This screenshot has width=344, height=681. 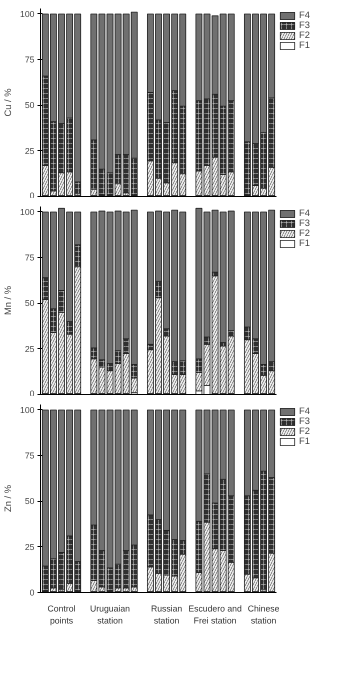 I want to click on y-axis-title: Cu / %, so click(x=8, y=102).